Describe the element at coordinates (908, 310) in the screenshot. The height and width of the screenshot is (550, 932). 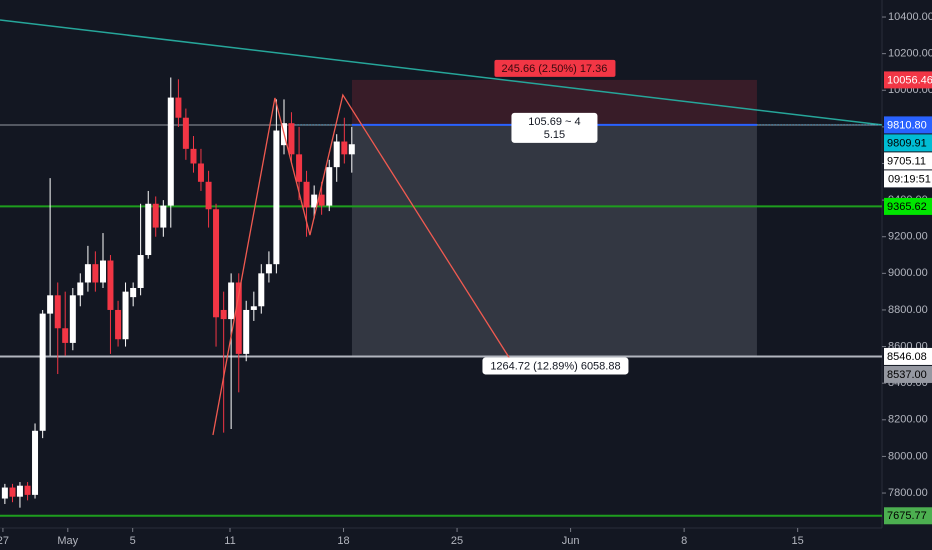
I see `y-tick-label: 8800.00` at that location.